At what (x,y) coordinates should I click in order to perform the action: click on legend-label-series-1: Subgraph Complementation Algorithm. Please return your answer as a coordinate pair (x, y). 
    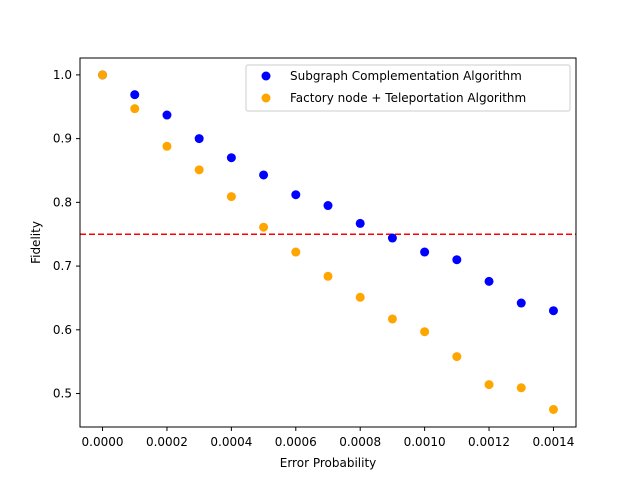
    Looking at the image, I should click on (406, 76).